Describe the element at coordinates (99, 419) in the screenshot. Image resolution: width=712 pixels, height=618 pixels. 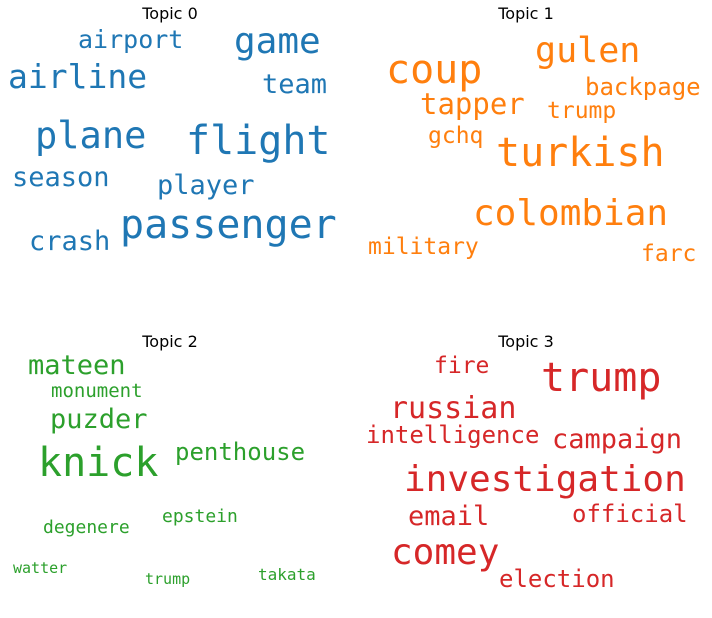
I see `word-puzder: puzder` at that location.